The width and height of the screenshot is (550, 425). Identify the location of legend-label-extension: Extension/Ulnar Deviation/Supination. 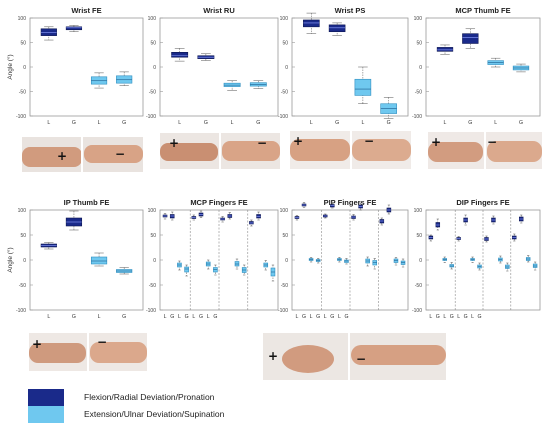
(154, 414).